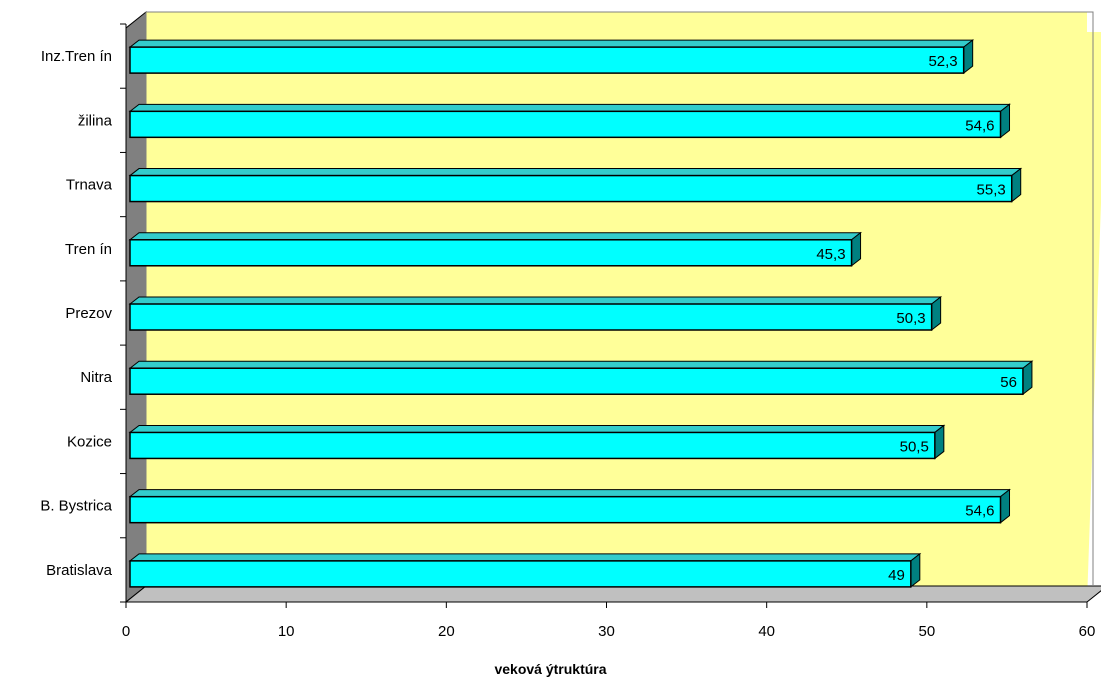 The image size is (1101, 682). Describe the element at coordinates (88, 313) in the screenshot. I see `category-label-4: Prezov` at that location.